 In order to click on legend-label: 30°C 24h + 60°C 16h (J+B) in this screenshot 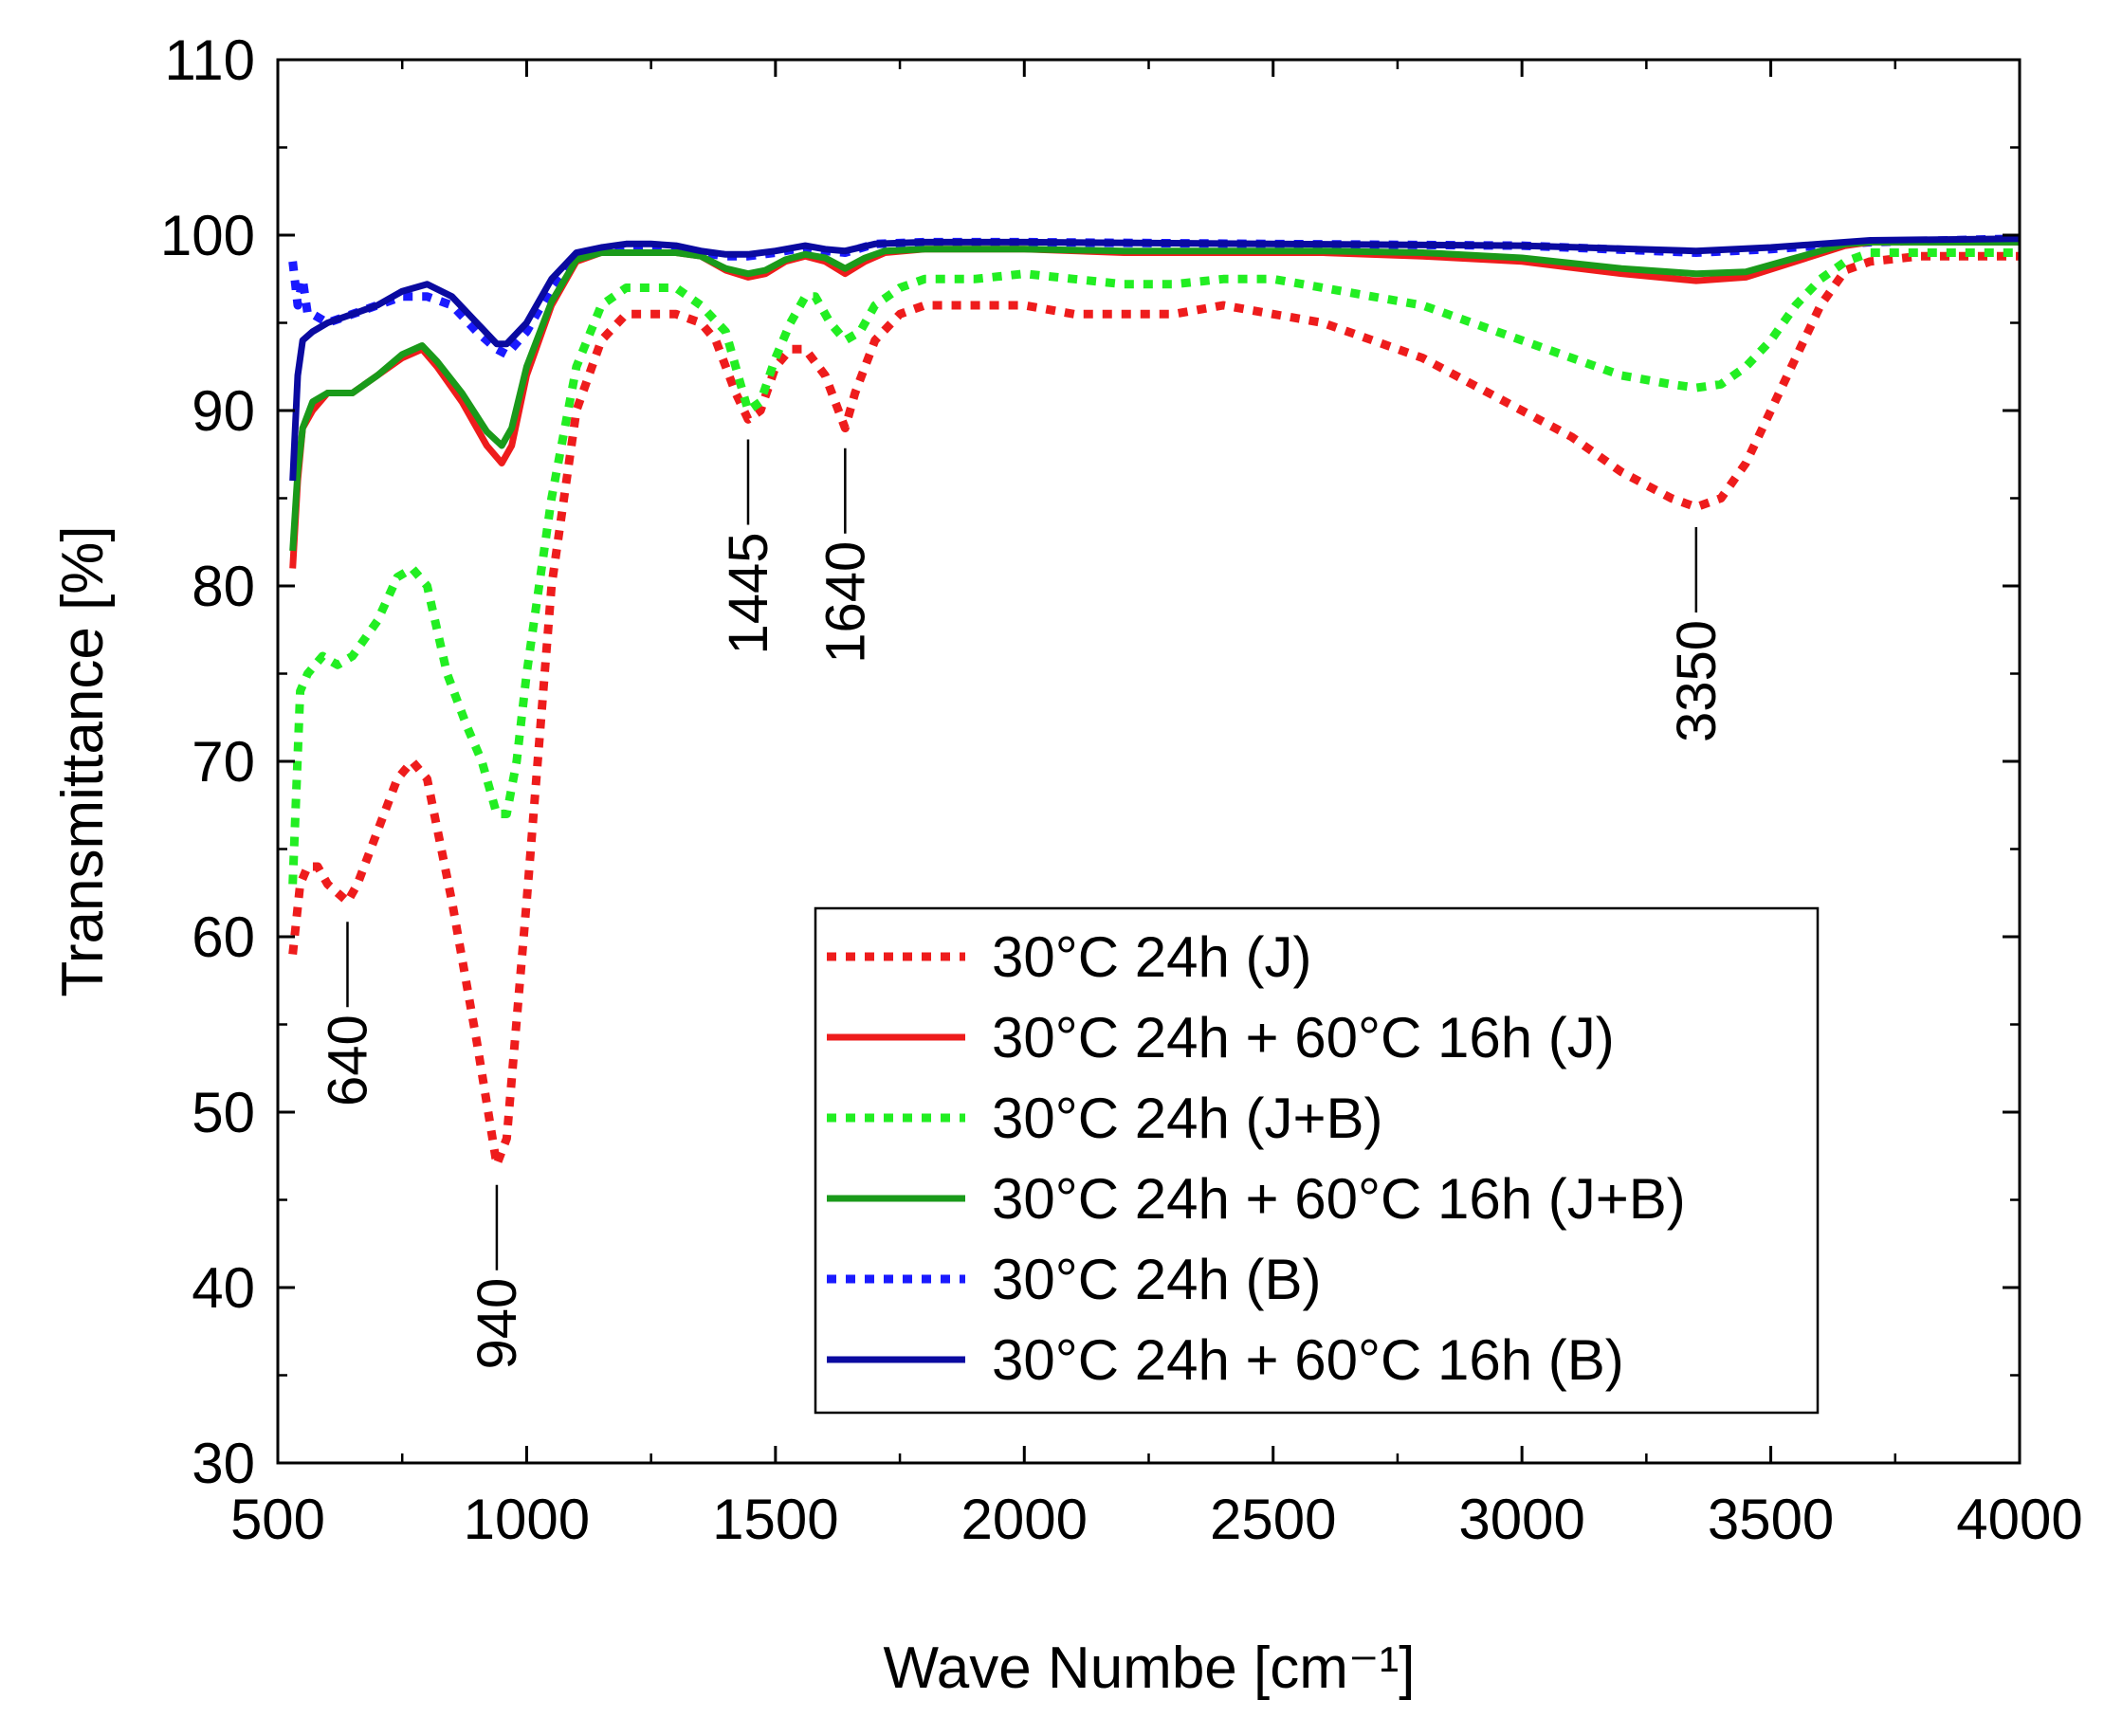, I will do `click(1339, 1199)`.